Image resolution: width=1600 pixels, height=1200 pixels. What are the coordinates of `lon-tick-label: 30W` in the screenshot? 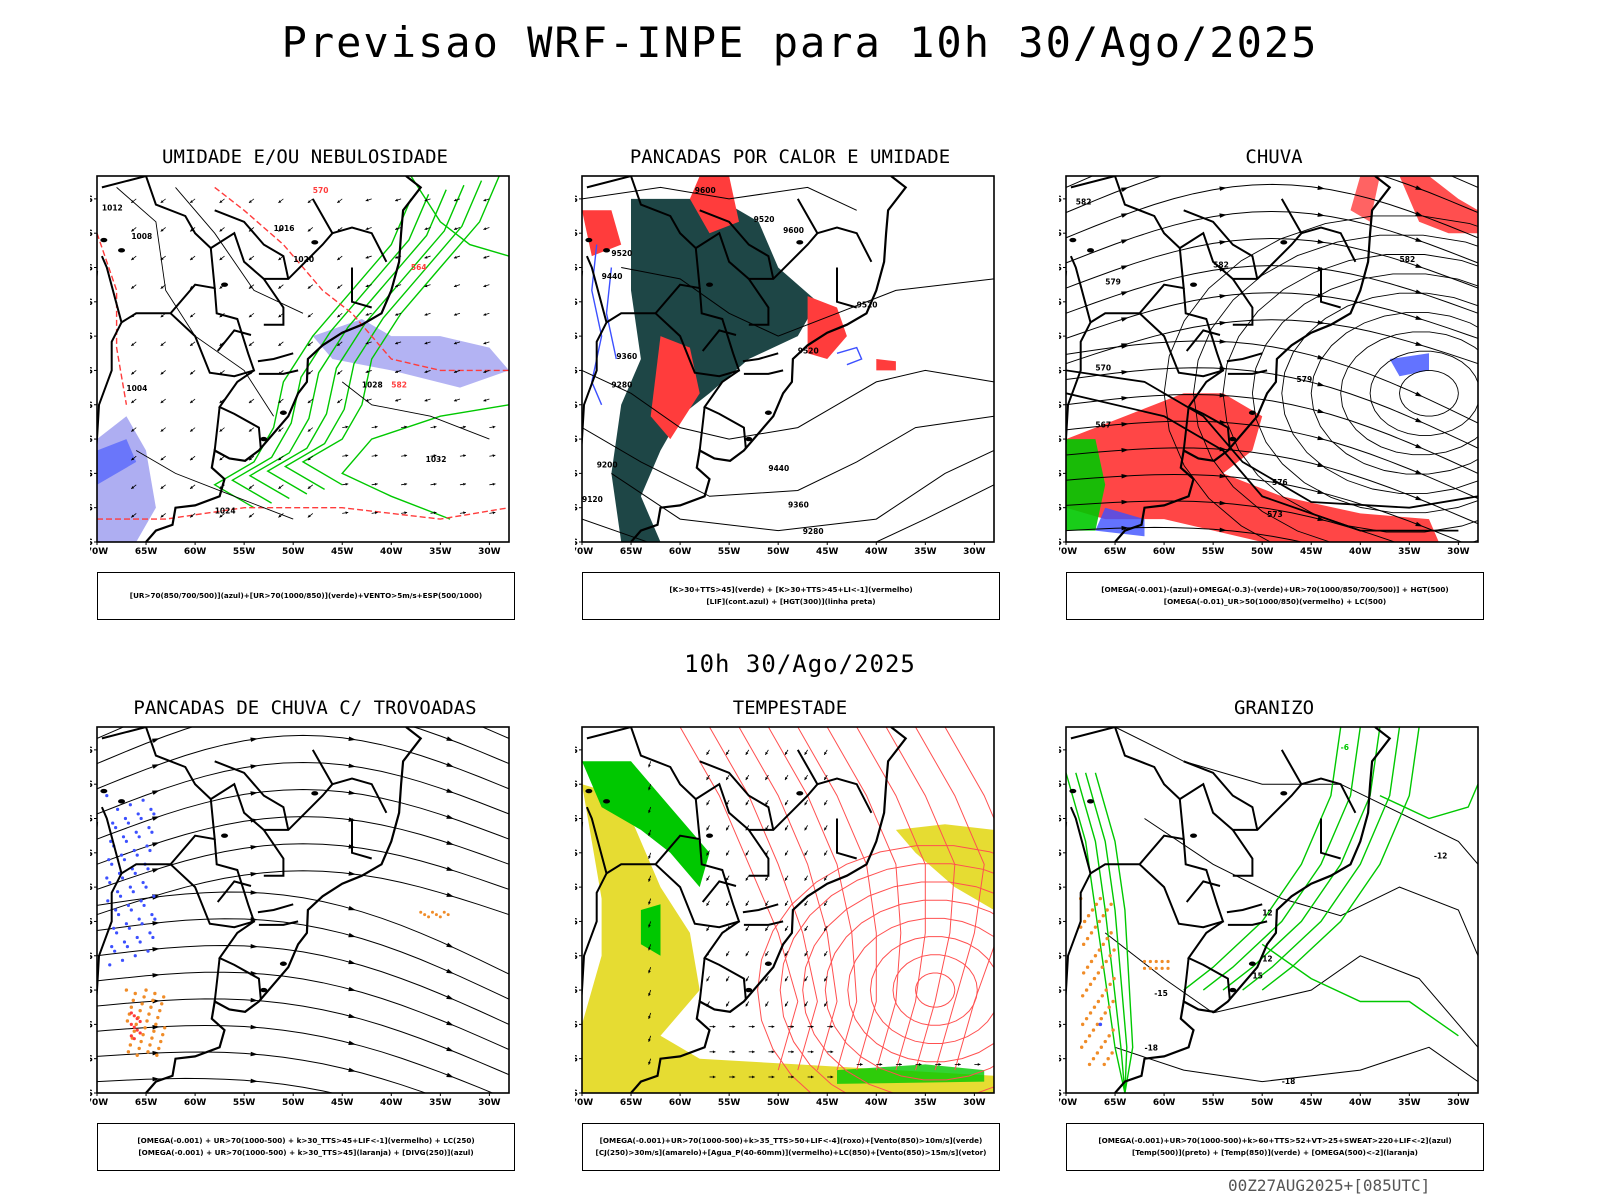 It's located at (974, 1103).